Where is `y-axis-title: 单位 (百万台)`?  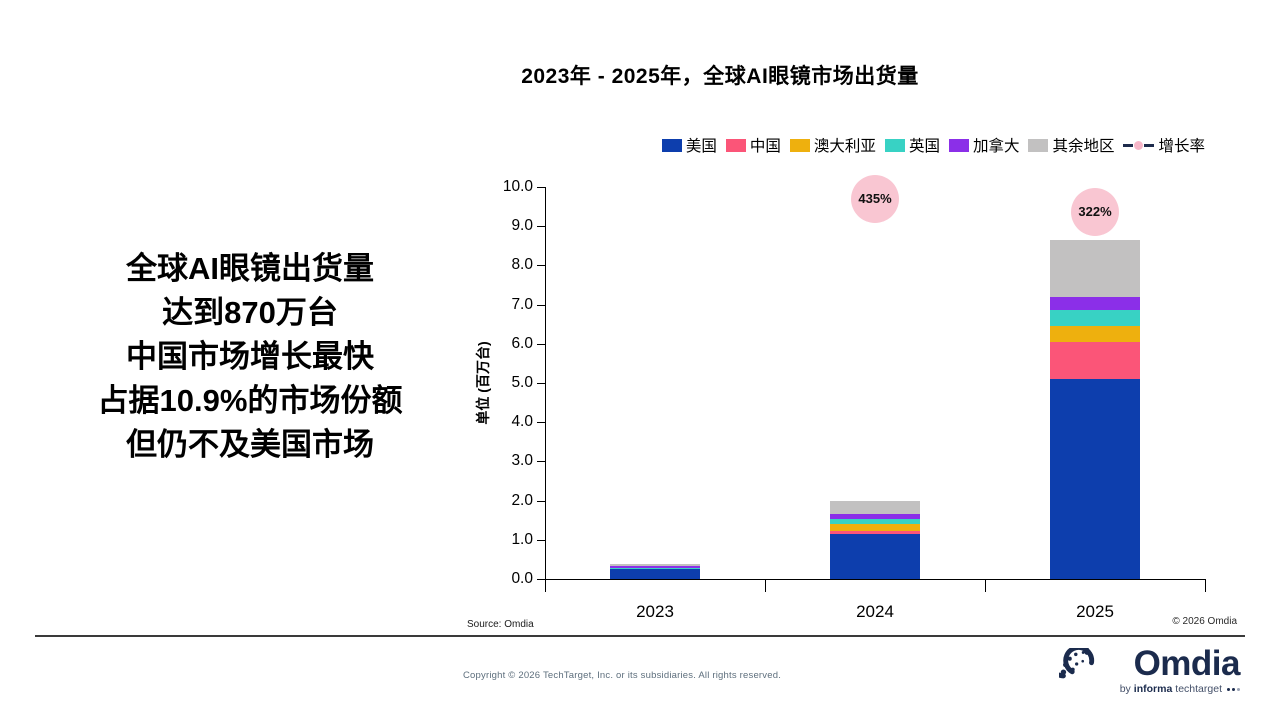
y-axis-title: 单位 (百万台) is located at coordinates (483, 383).